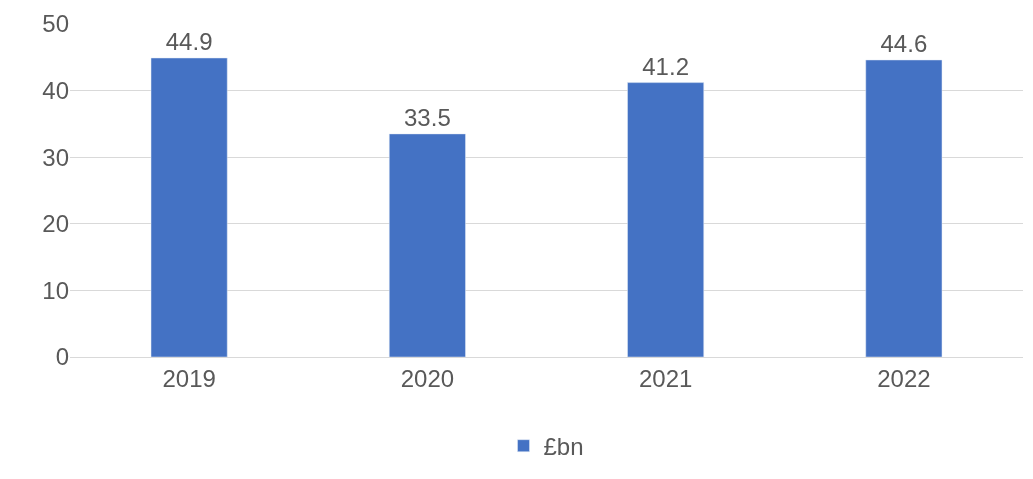 This screenshot has width=1033, height=479. Describe the element at coordinates (55, 157) in the screenshot. I see `y-tick-label: 30` at that location.